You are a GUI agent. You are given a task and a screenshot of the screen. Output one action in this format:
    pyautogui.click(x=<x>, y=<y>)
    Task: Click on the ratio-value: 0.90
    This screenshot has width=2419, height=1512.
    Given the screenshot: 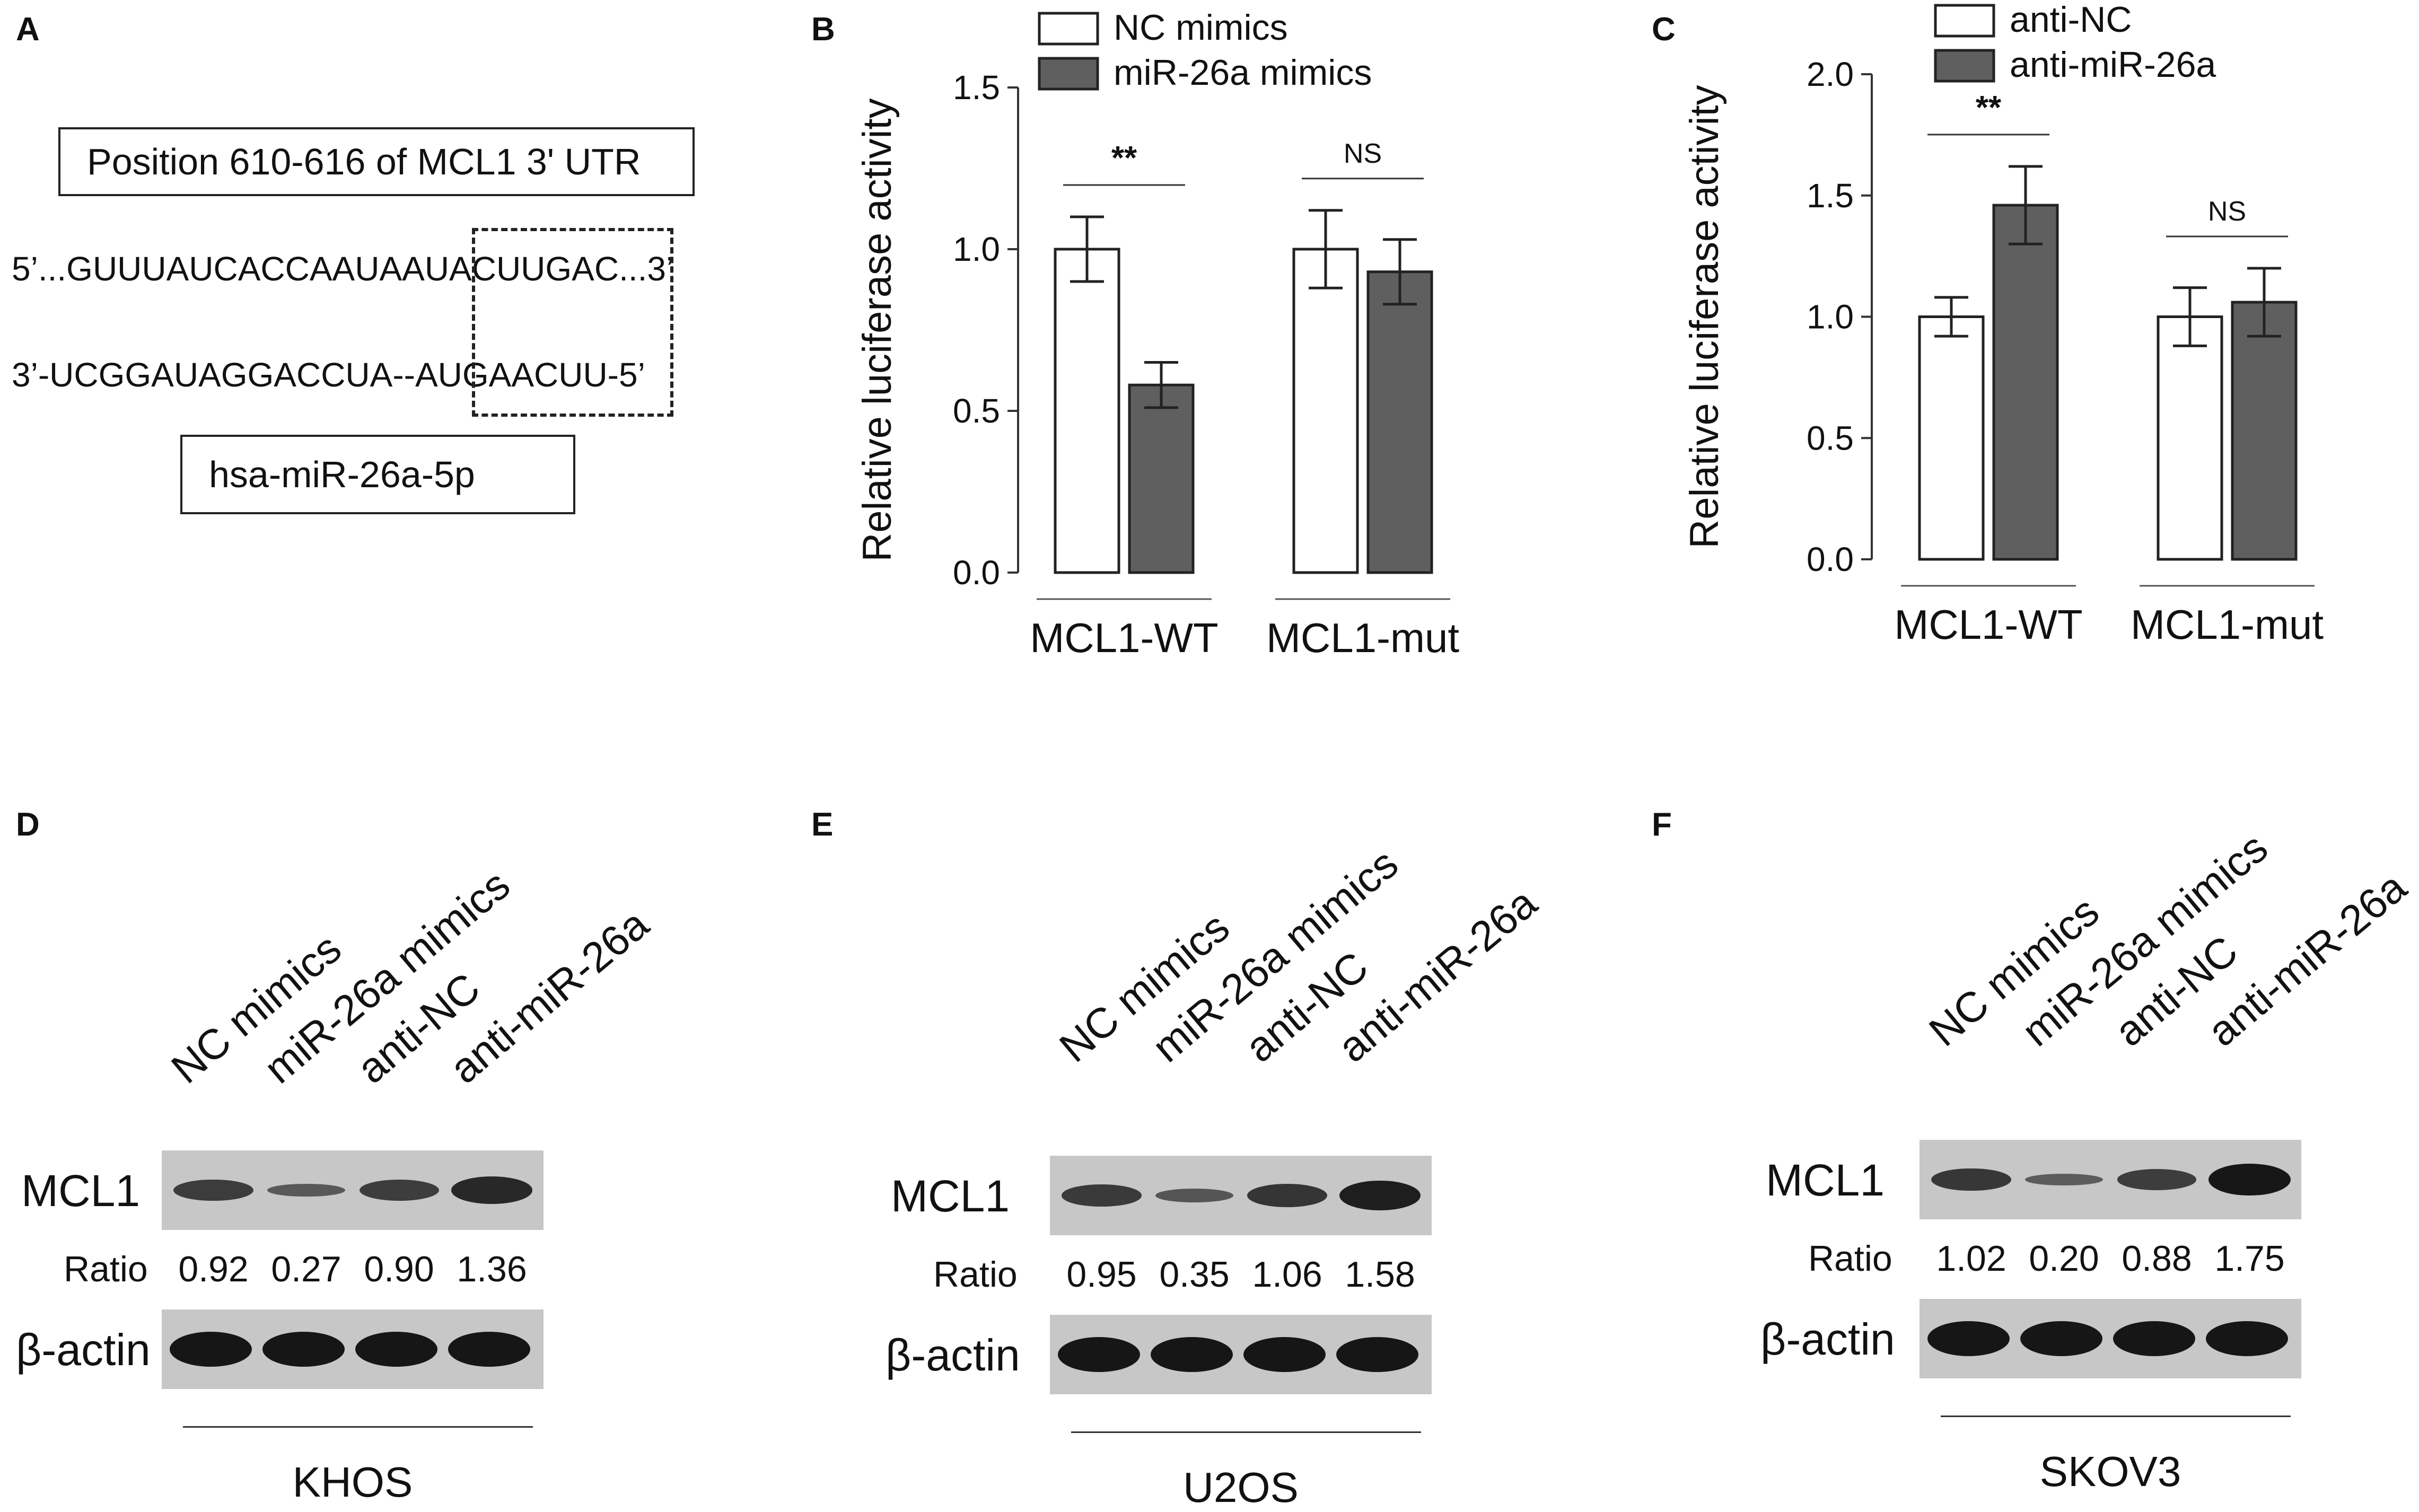 What is the action you would take?
    pyautogui.click(x=399, y=1269)
    